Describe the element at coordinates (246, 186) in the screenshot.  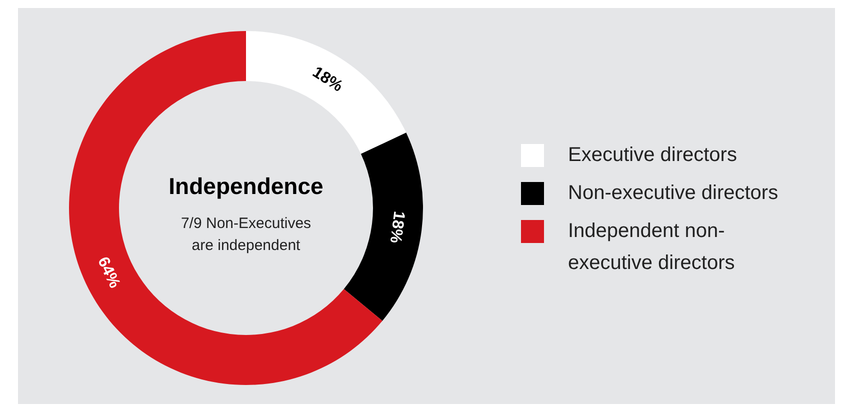
I see `text: Independence` at that location.